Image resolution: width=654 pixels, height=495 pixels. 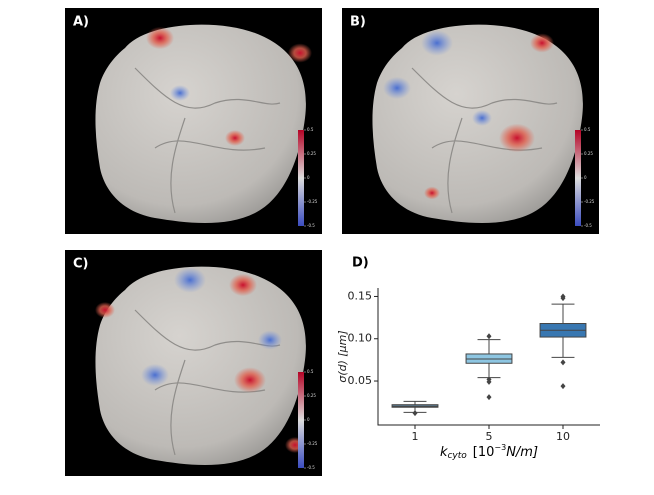 I want to click on x-tick-label: 1, so click(x=415, y=436).